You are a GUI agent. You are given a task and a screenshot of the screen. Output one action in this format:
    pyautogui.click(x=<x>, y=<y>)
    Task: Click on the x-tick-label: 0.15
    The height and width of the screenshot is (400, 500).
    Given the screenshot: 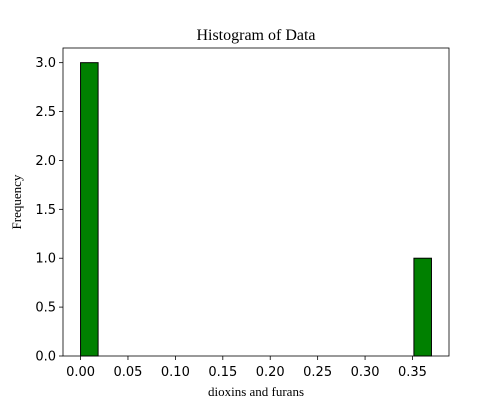 What is the action you would take?
    pyautogui.click(x=222, y=372)
    